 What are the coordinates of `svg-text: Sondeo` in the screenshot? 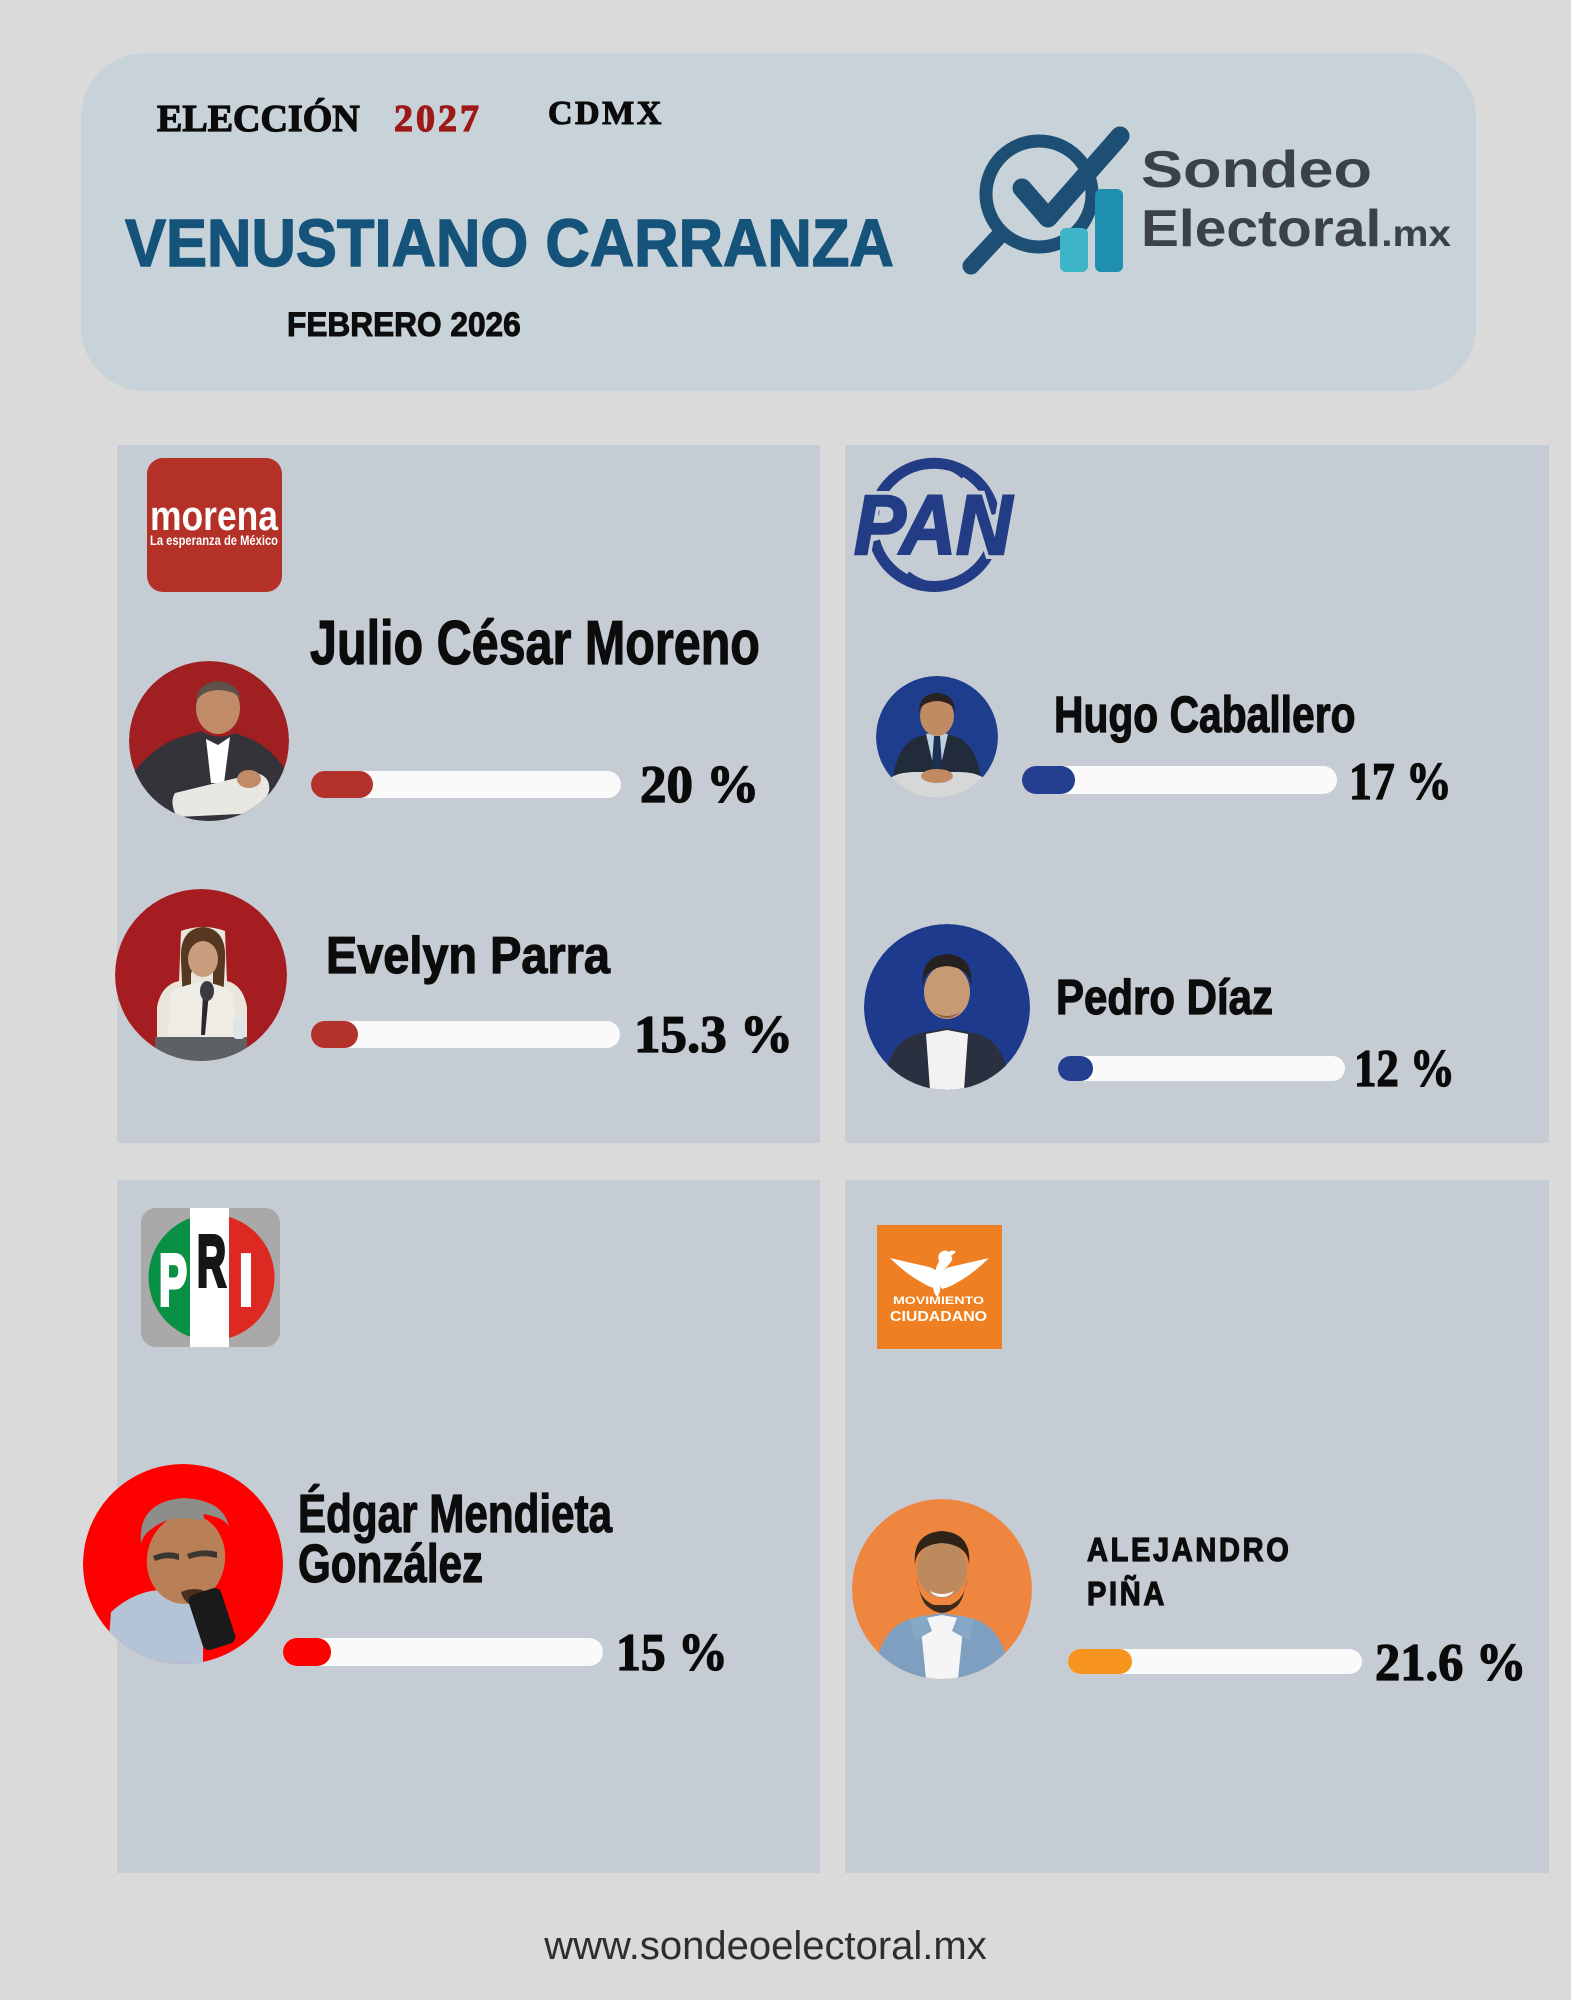 It's located at (1256, 170).